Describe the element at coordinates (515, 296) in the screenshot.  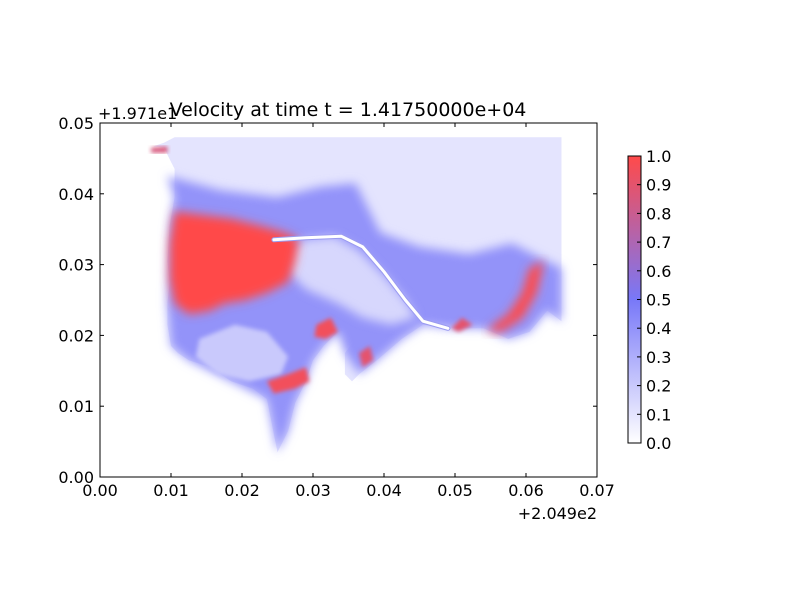
I see `region-east-channel-high` at that location.